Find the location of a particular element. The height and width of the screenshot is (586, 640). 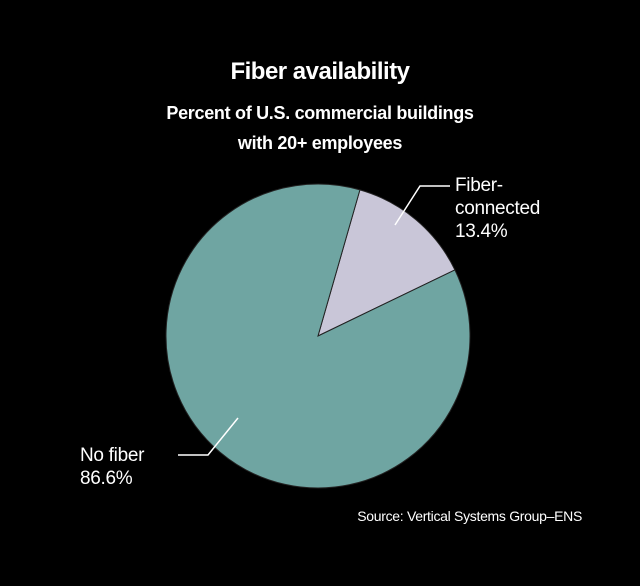

slice-value: 86.6% is located at coordinates (106, 478).